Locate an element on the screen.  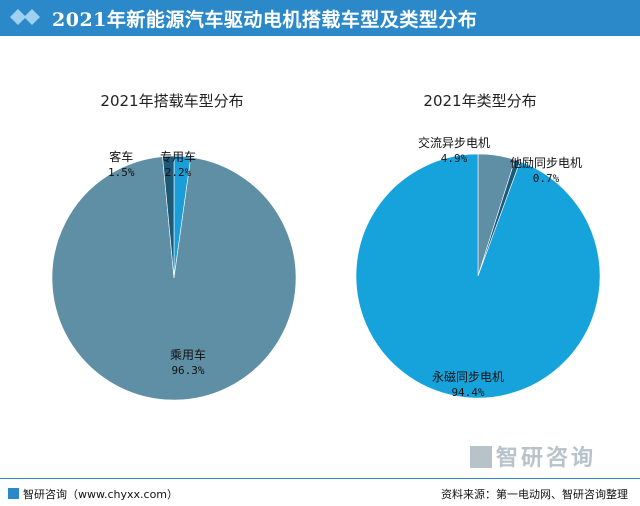
slice-name: 永磁同步电机 is located at coordinates (468, 377).